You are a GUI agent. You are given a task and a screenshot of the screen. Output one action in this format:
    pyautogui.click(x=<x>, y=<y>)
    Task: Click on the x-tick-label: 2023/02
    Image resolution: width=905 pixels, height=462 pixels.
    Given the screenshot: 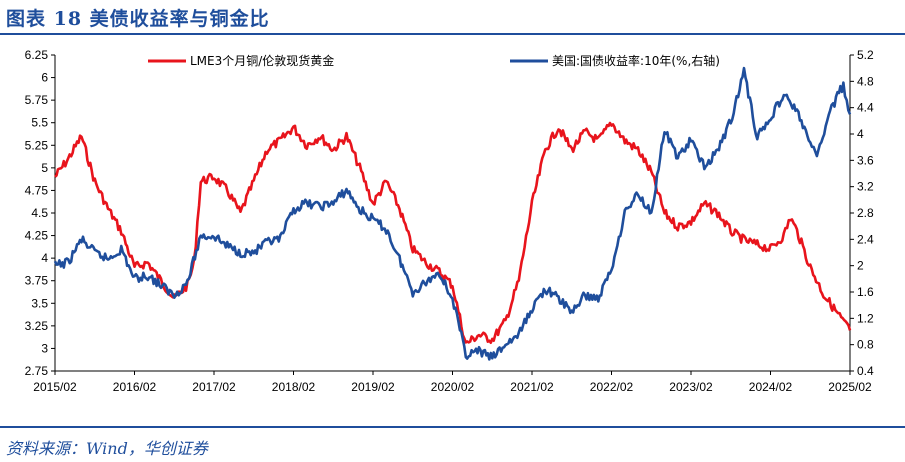 What is the action you would take?
    pyautogui.click(x=691, y=387)
    